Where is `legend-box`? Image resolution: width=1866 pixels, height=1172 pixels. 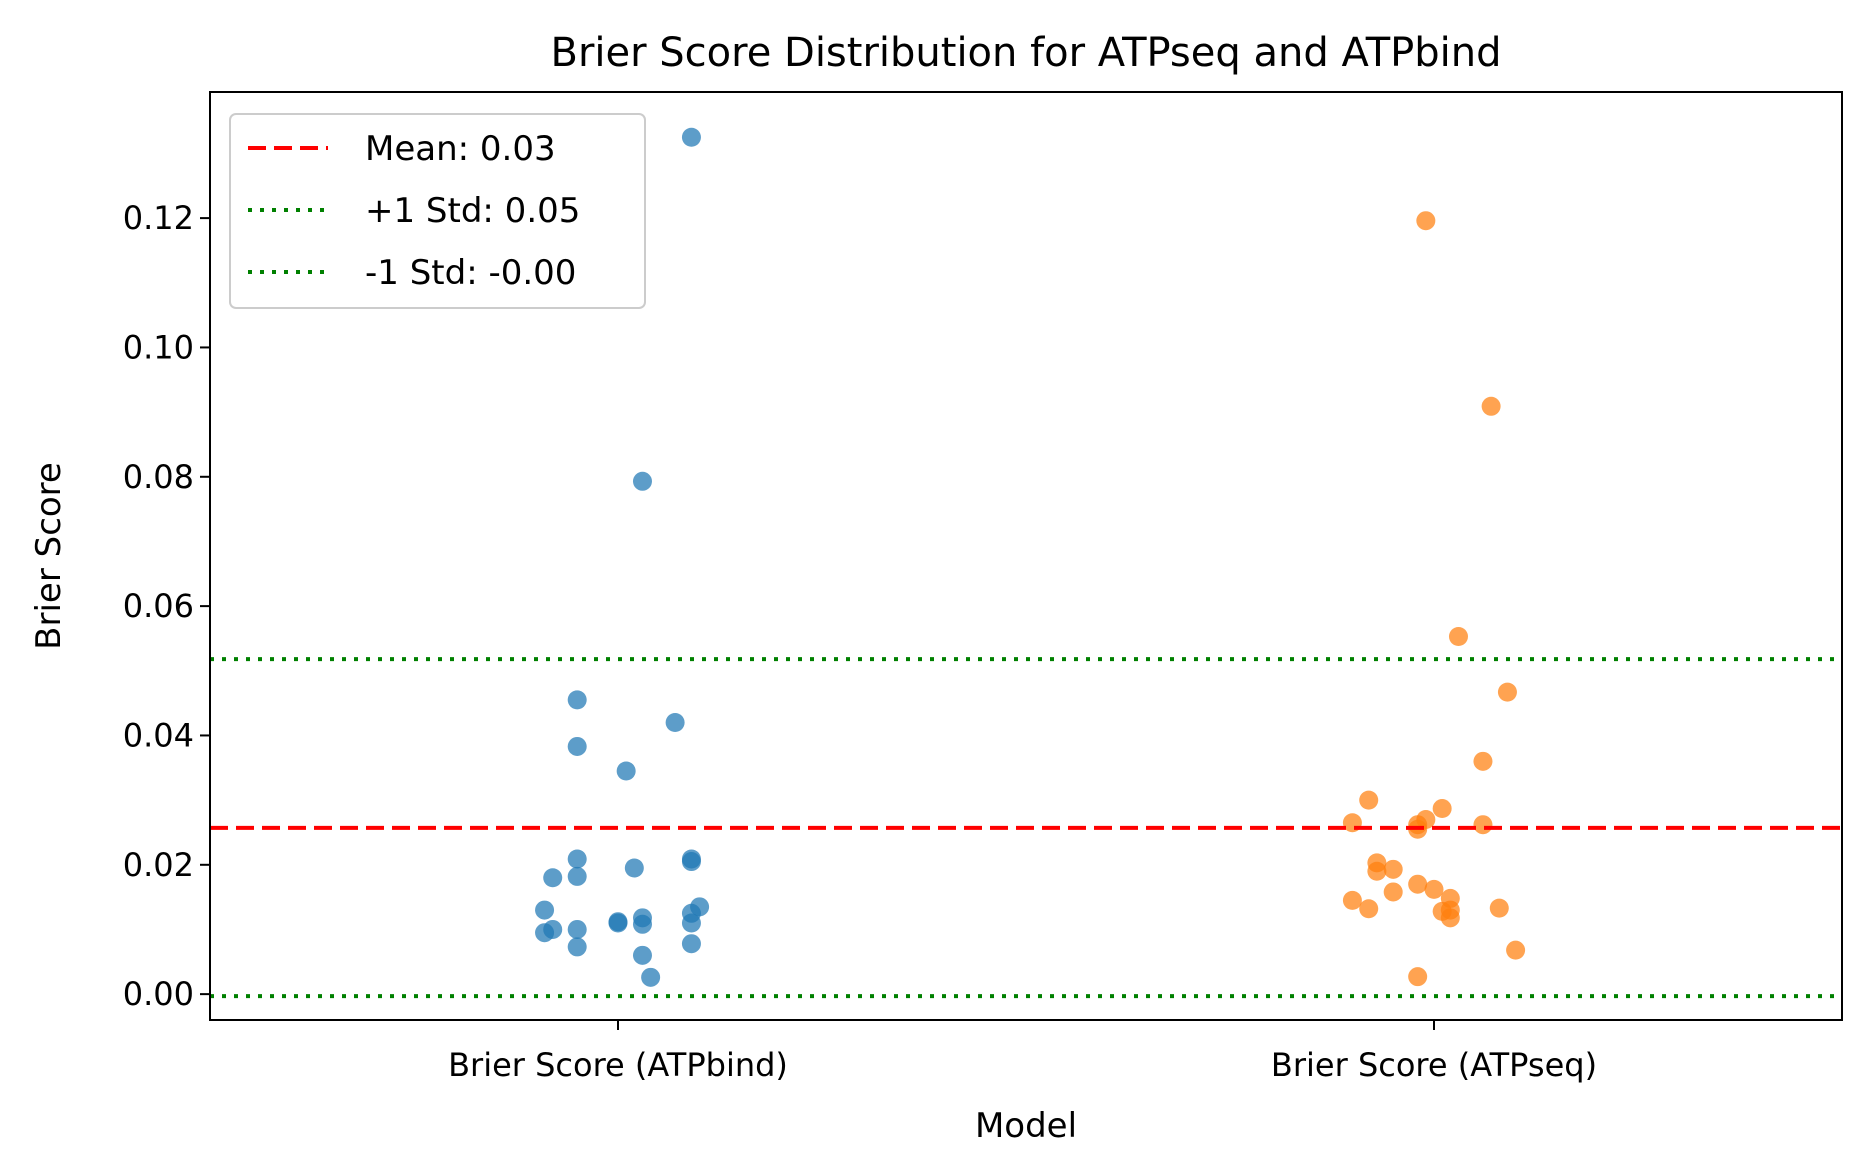 legend-box is located at coordinates (437, 211).